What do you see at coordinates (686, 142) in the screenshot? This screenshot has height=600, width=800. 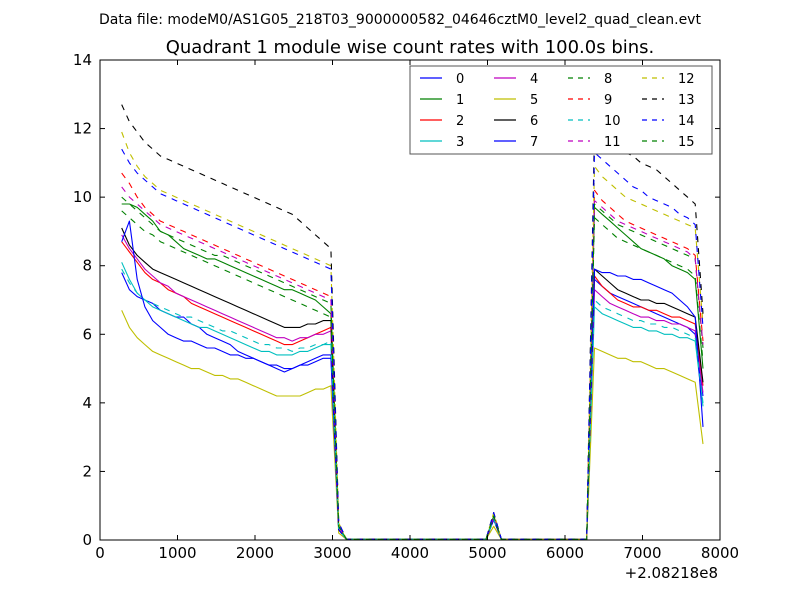 I see `legend-label-15: 15` at bounding box center [686, 142].